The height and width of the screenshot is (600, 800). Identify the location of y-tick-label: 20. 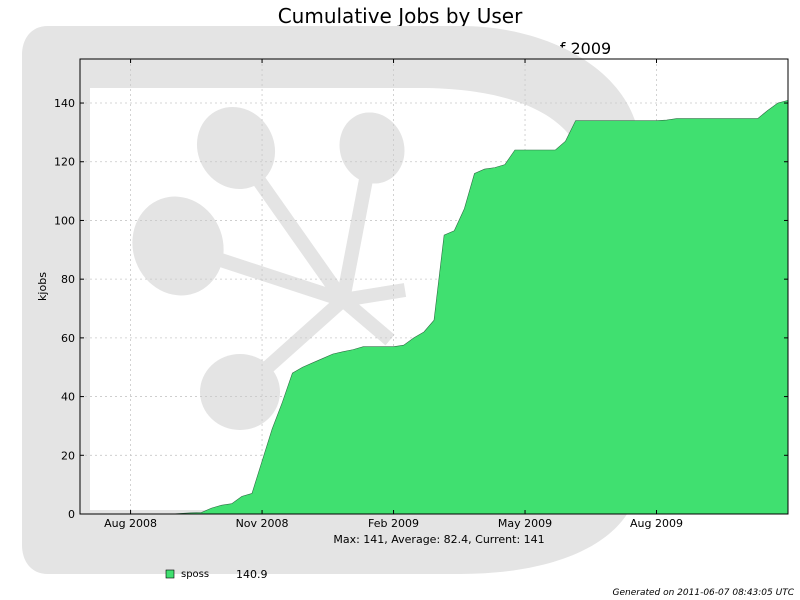
(68, 455).